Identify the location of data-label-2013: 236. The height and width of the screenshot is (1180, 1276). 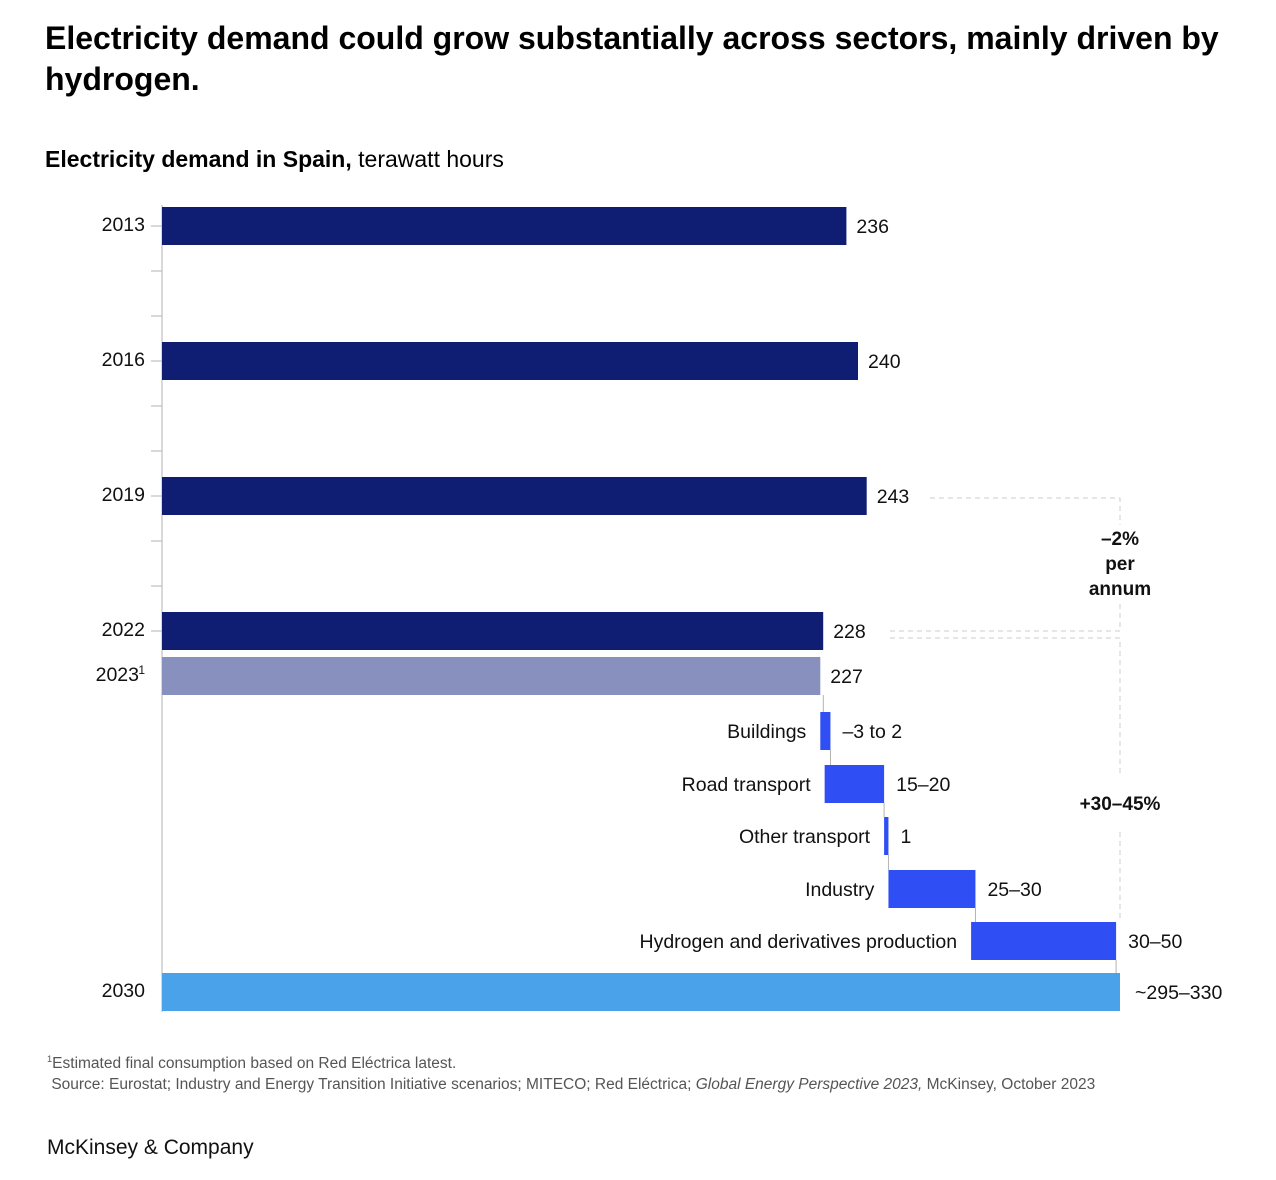
(872, 227).